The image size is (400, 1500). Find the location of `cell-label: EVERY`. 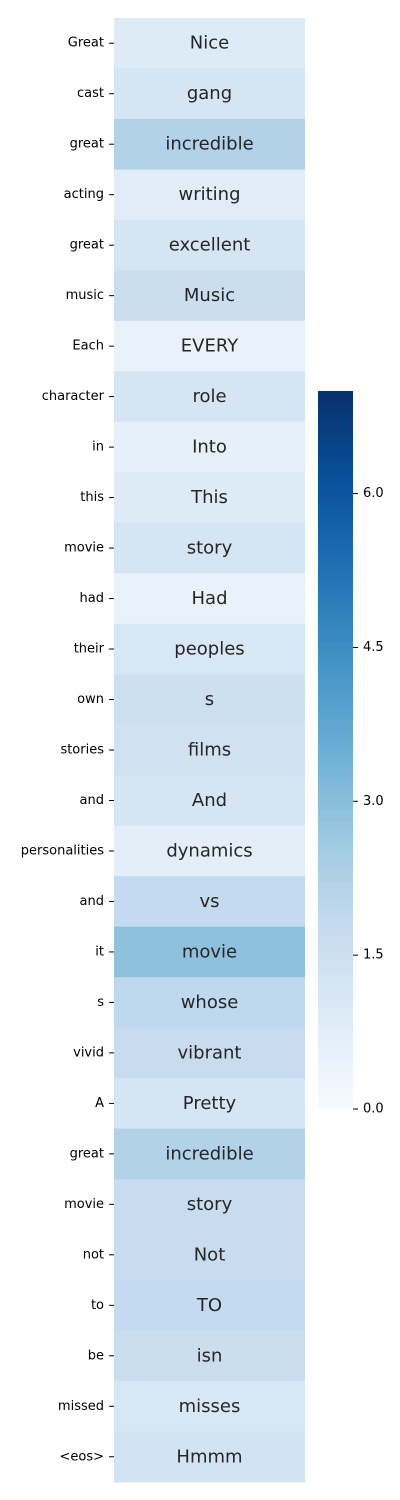

cell-label: EVERY is located at coordinates (210, 346).